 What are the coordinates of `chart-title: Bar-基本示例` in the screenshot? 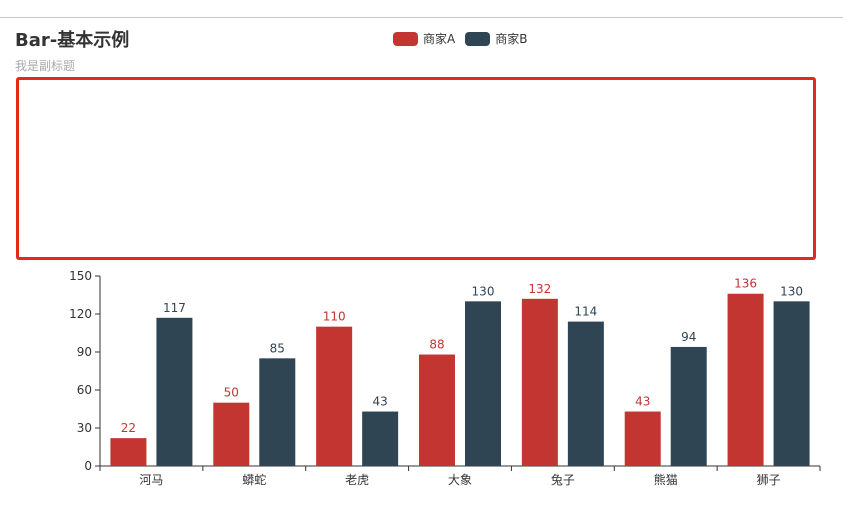 It's located at (72, 40).